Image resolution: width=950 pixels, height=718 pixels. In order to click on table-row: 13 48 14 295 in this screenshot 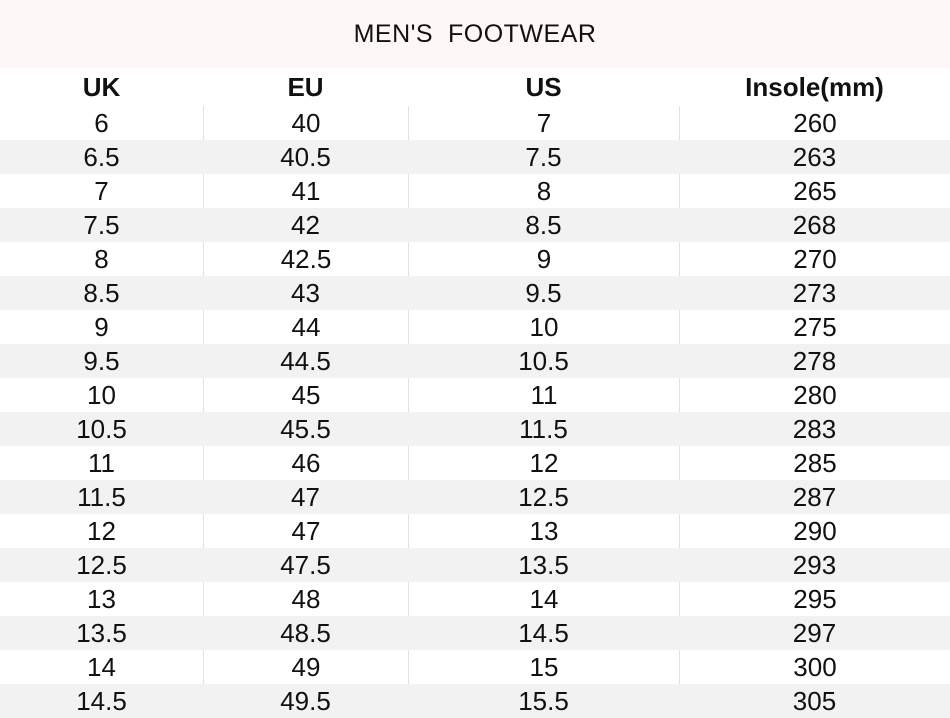, I will do `click(475, 599)`.